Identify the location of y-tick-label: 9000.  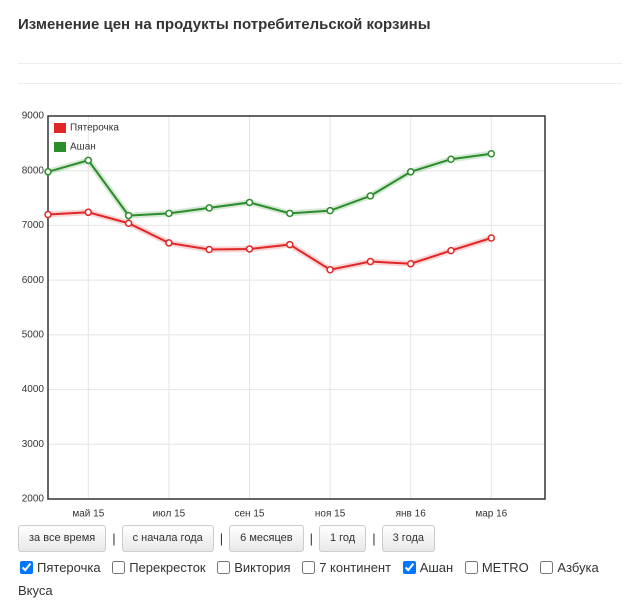
(33, 116).